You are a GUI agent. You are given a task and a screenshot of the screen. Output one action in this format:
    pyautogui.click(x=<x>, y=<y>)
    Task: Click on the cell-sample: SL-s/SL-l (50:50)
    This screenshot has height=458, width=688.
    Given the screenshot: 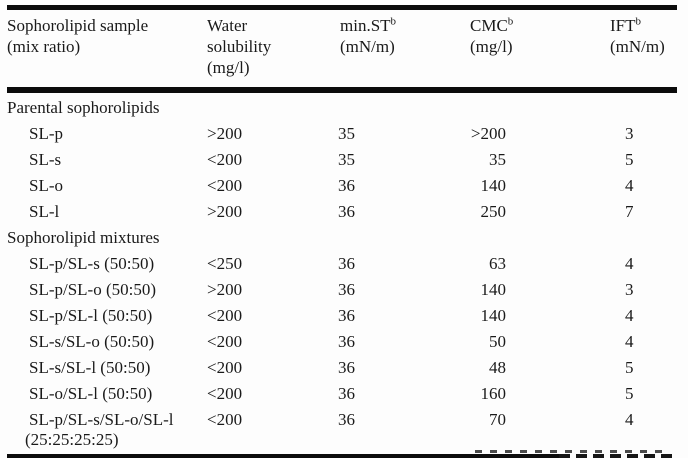 What is the action you would take?
    pyautogui.click(x=107, y=368)
    